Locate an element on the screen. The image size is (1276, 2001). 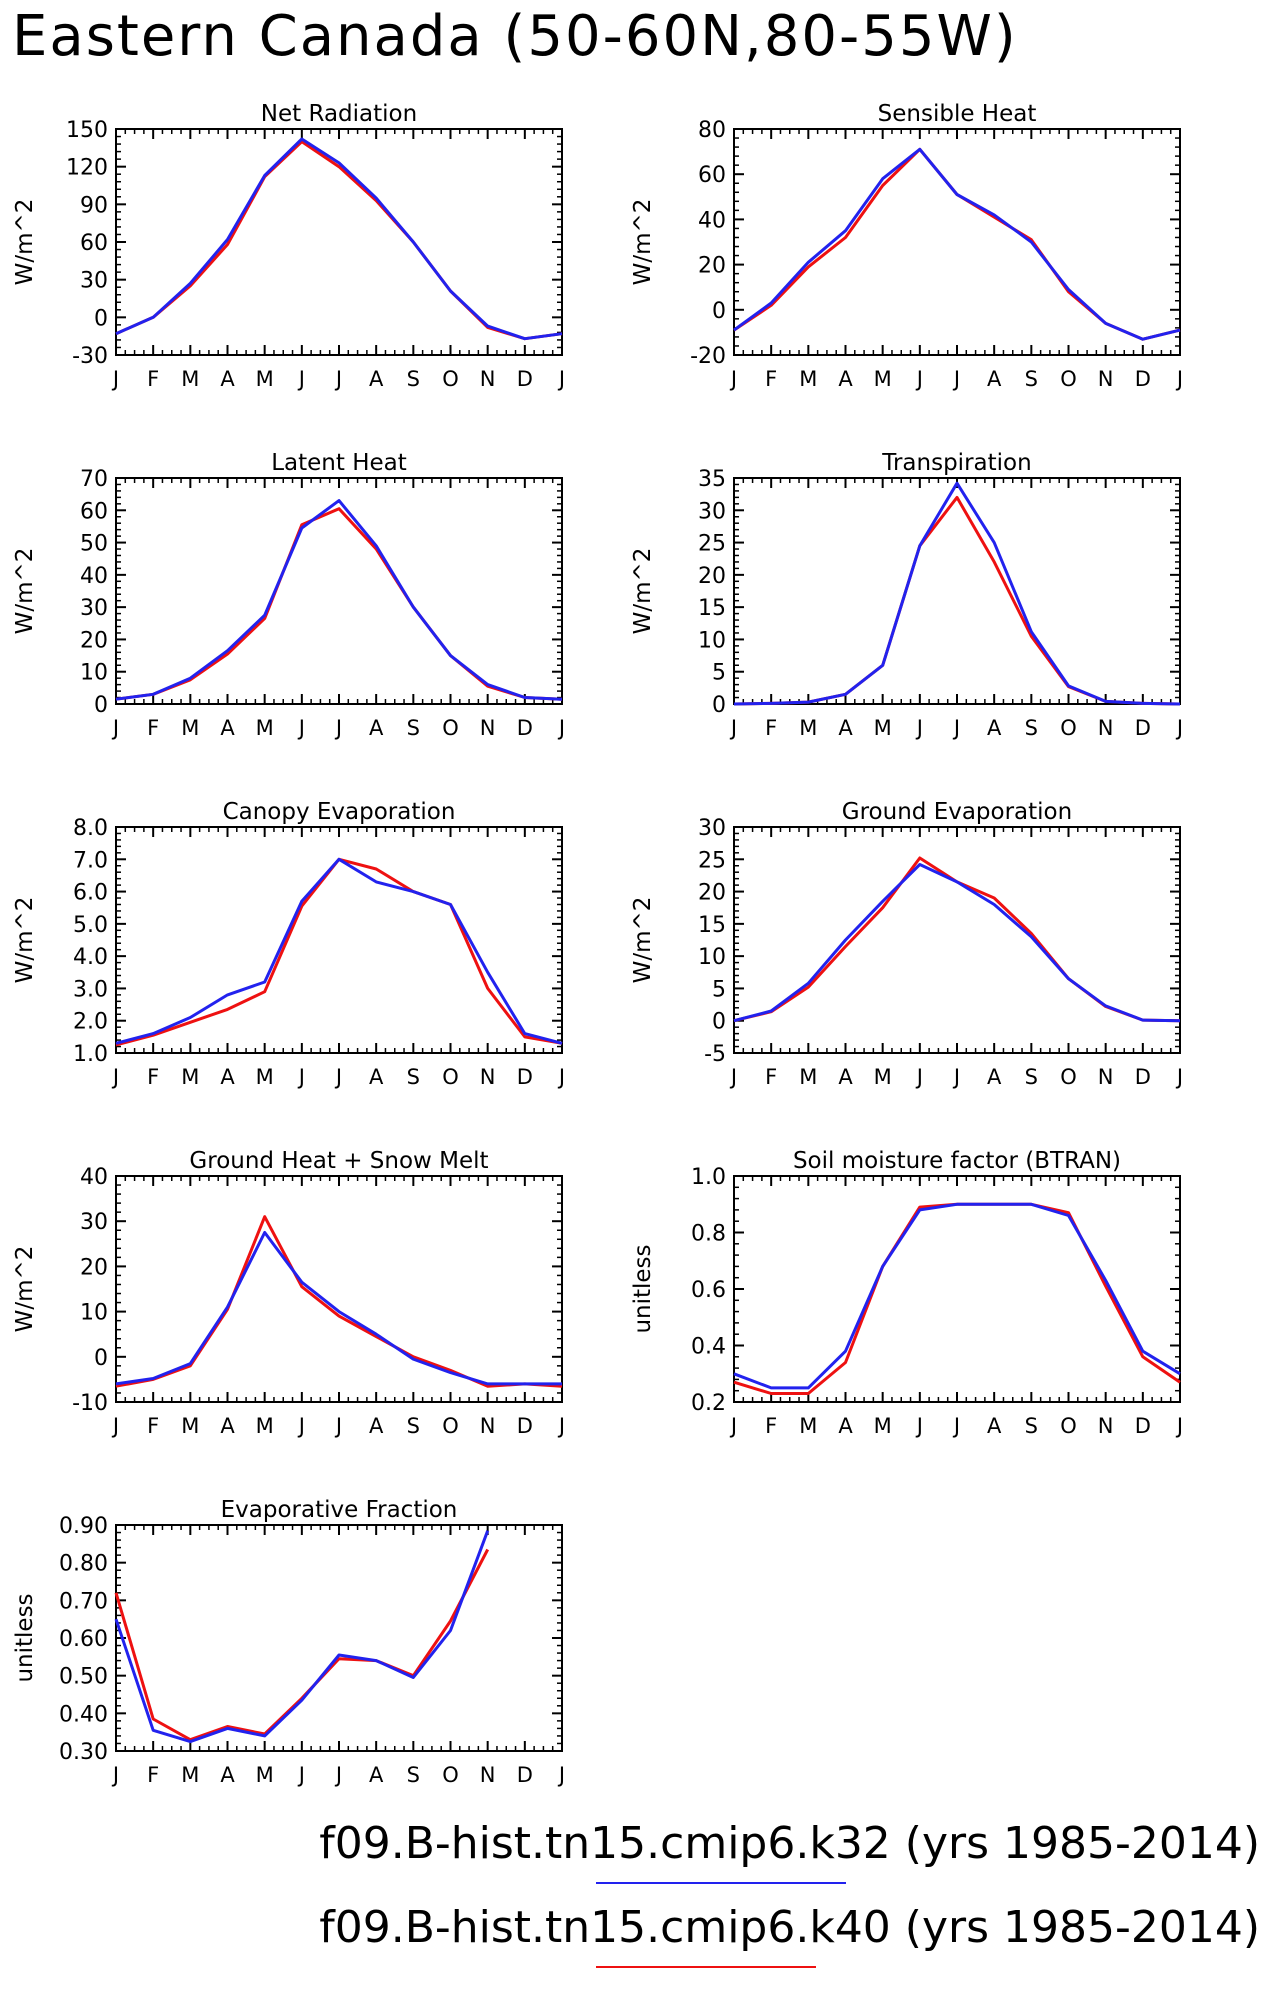
y-tick-label: 0.4 is located at coordinates (708, 1347).